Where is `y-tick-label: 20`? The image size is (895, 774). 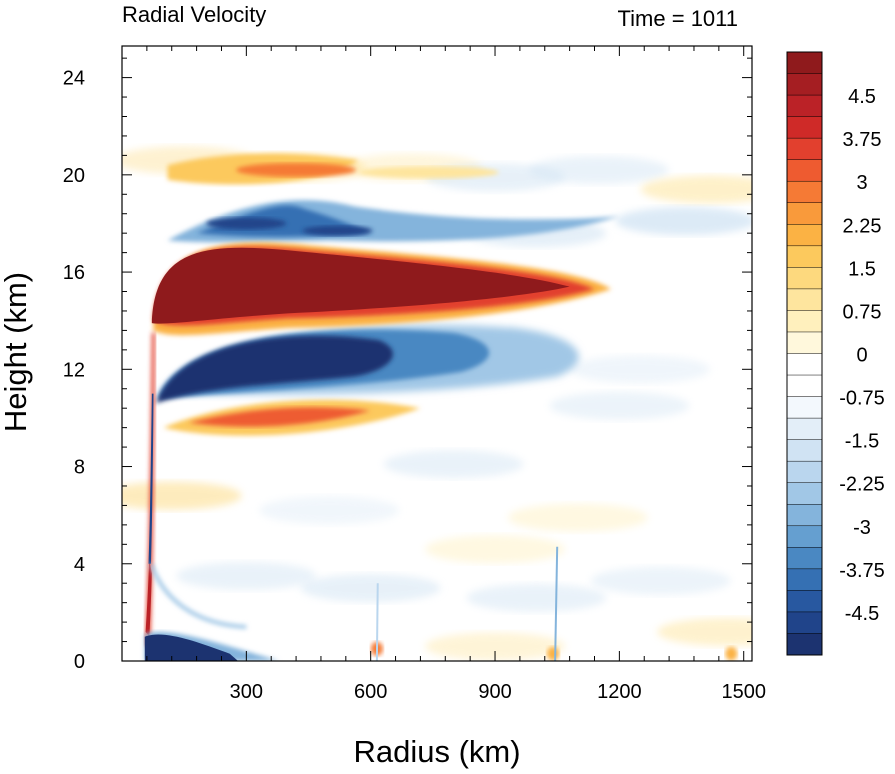
y-tick-label: 20 is located at coordinates (74, 176).